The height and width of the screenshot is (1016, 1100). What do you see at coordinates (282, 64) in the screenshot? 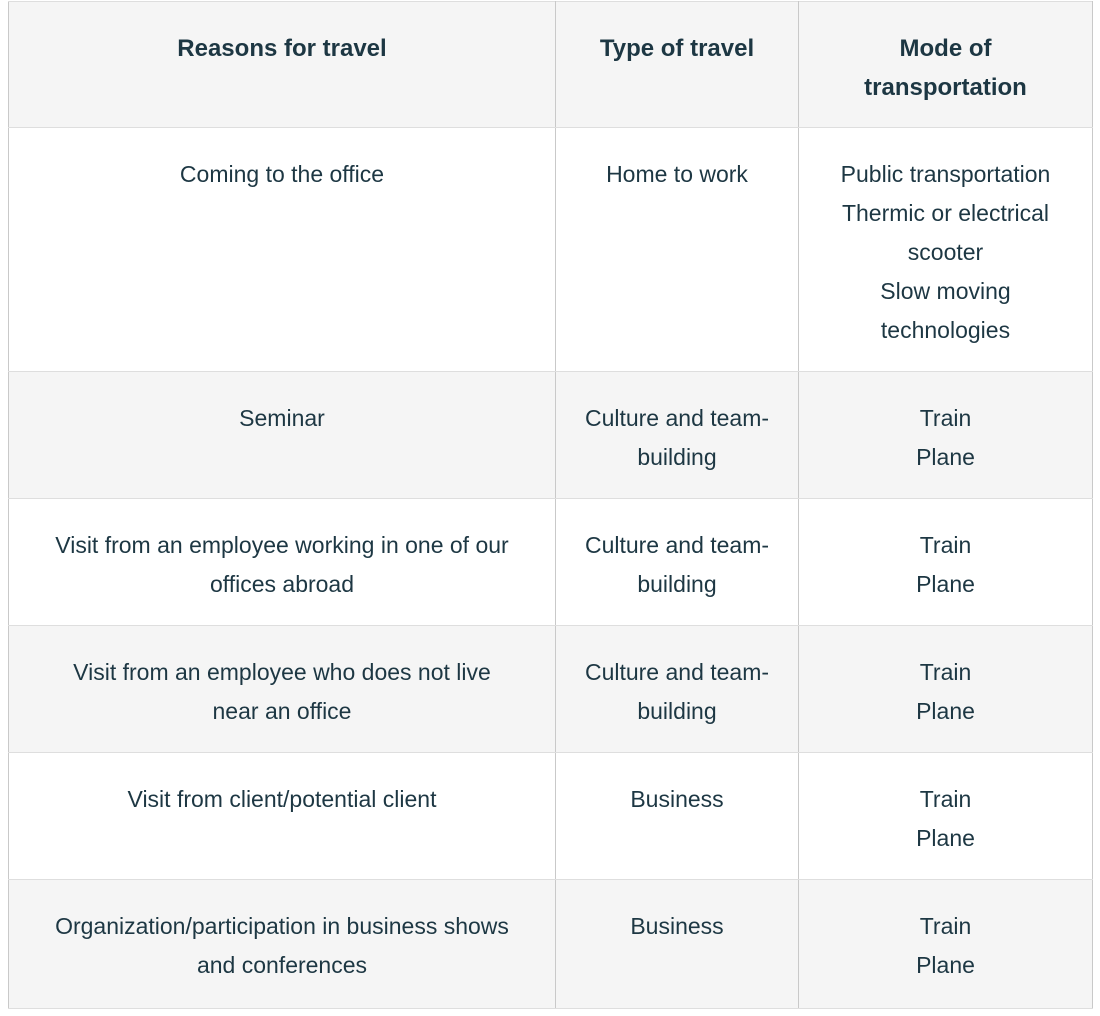
I see `column-header-reasons: Reasons for travel` at bounding box center [282, 64].